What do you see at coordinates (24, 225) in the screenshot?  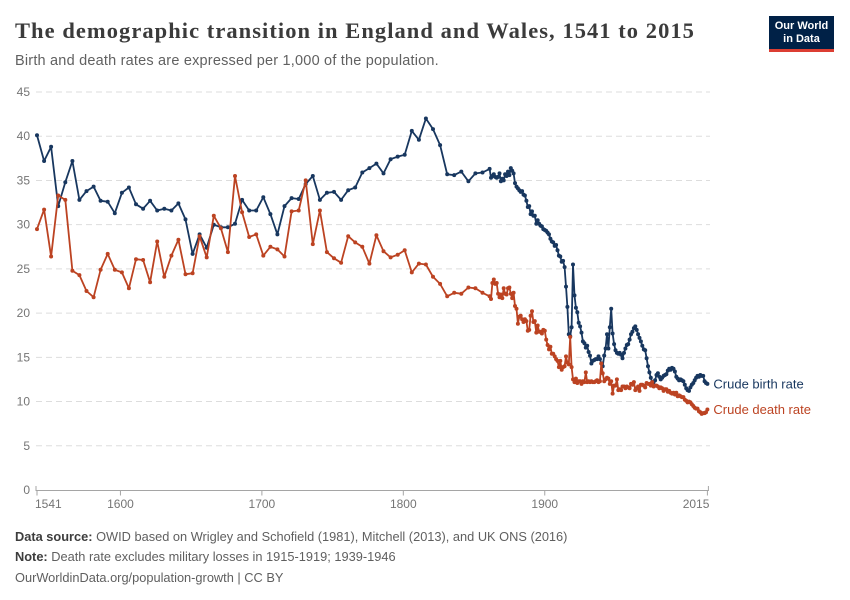 I see `y-axis-label-30: 30` at bounding box center [24, 225].